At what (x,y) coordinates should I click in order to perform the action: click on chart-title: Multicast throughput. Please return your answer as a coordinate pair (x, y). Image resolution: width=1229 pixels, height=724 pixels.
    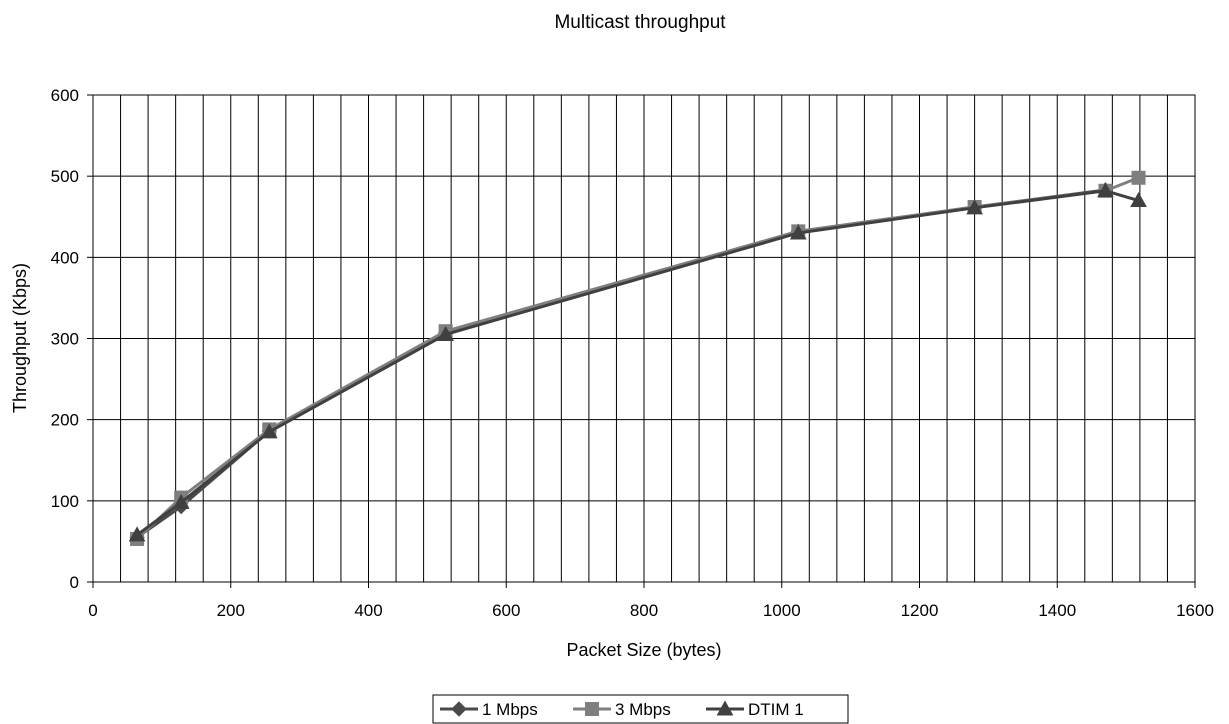
    Looking at the image, I should click on (640, 22).